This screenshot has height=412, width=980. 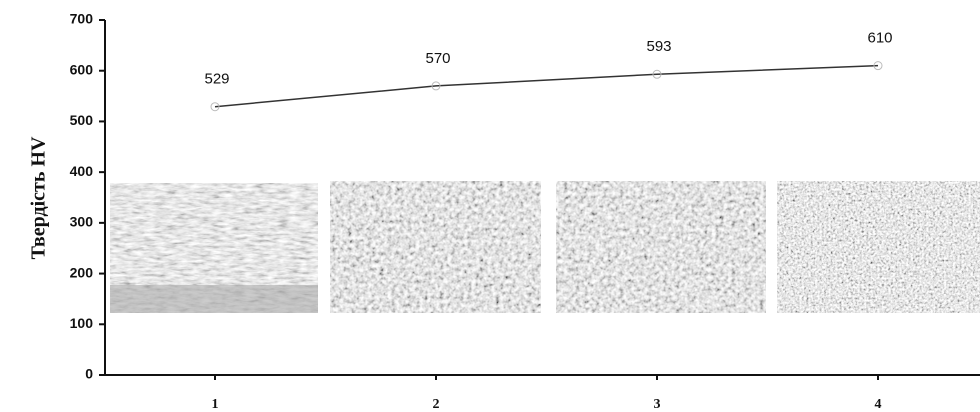 I want to click on micrograph-band, so click(x=214, y=299).